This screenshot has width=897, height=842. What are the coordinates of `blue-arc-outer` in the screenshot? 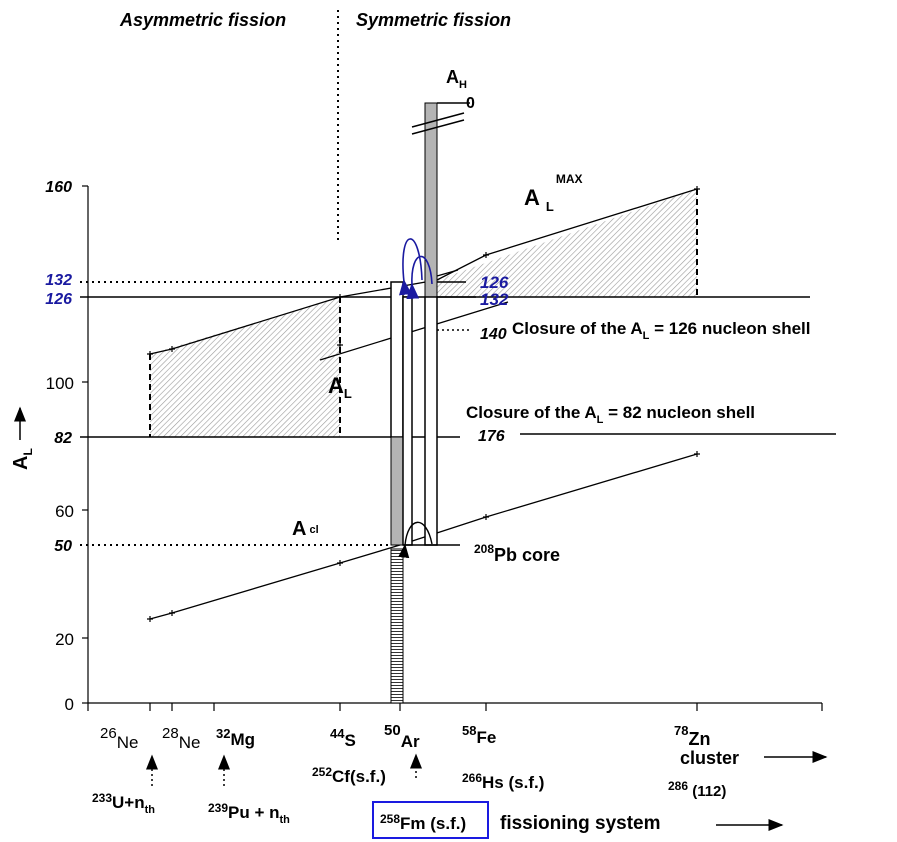 It's located at (410, 267).